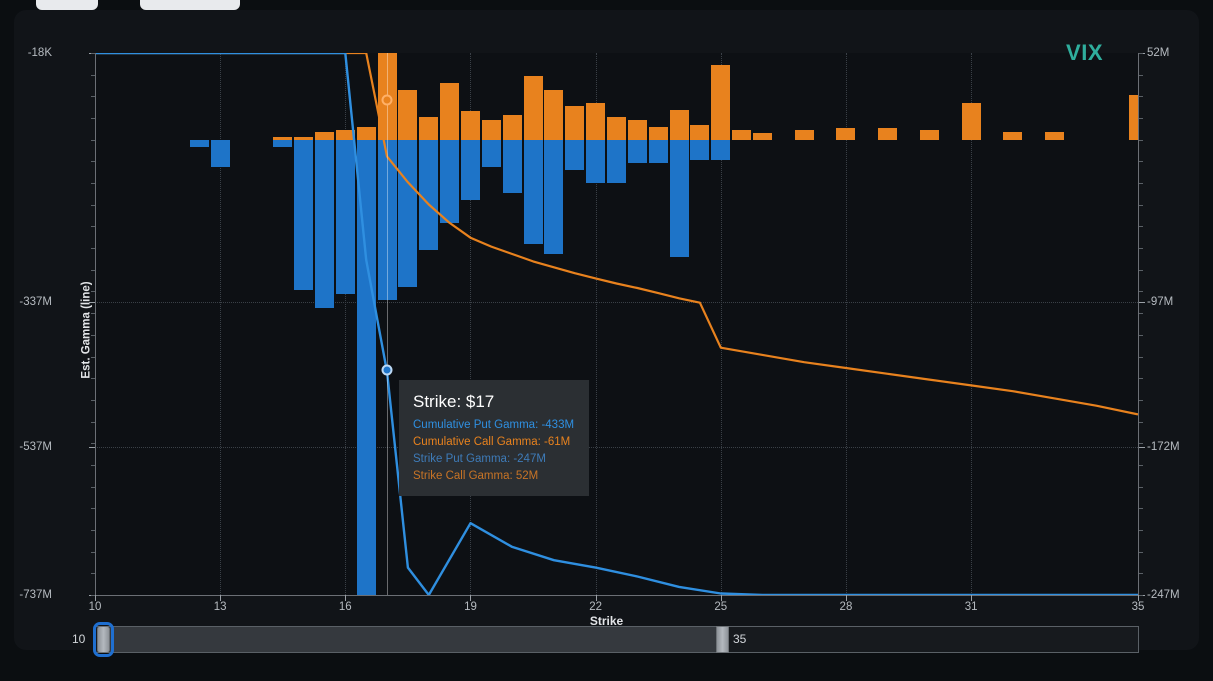 This screenshot has width=1213, height=681. I want to click on tooltip-row-cumulative-put-gamma: Cumulative Put Gamma: -433M, so click(494, 425).